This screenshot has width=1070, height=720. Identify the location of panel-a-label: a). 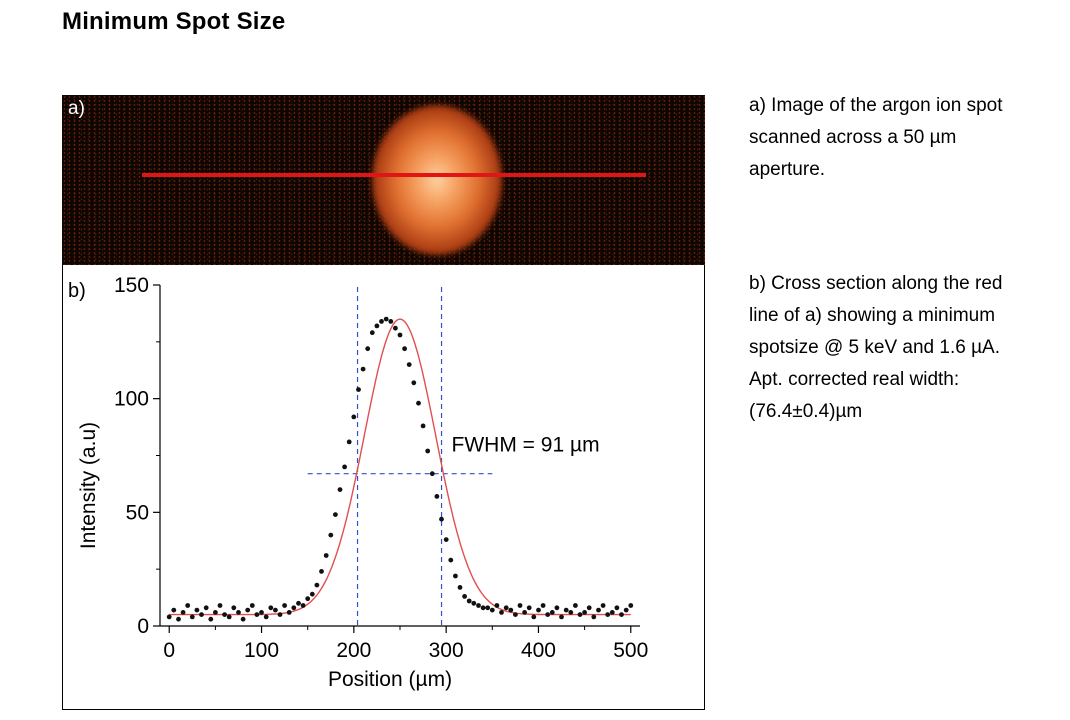
(76, 108).